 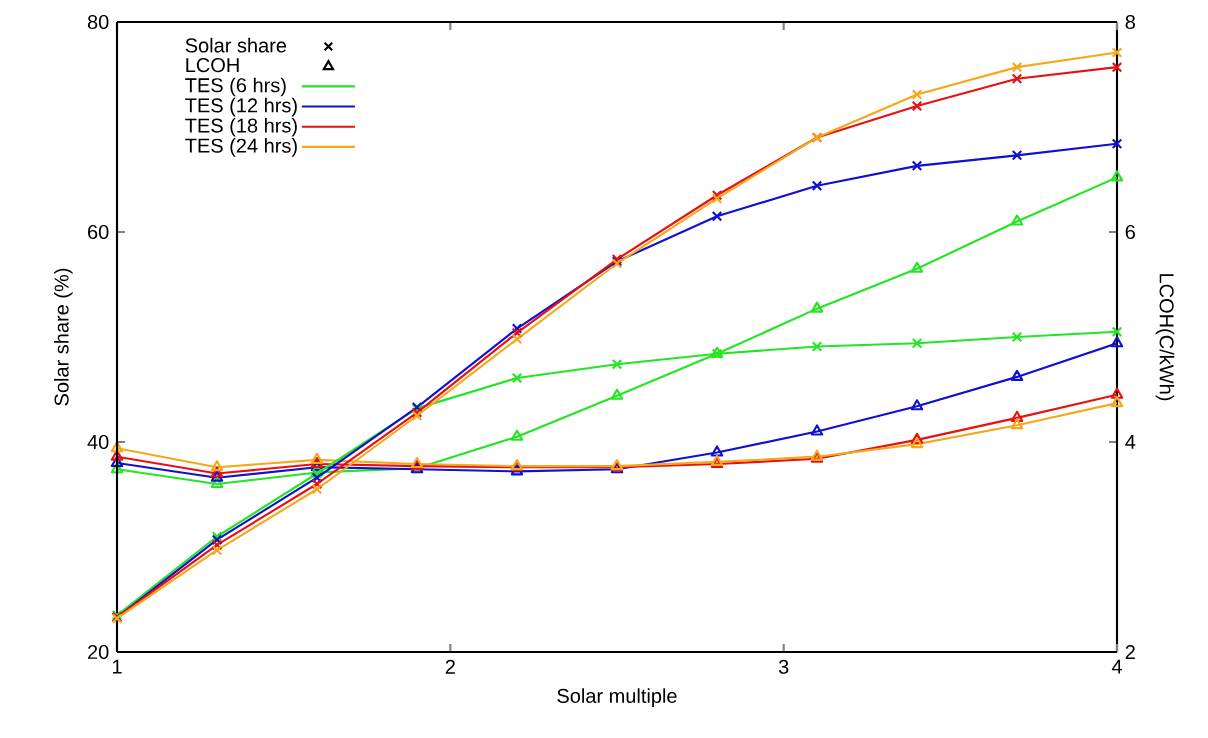 I want to click on y-tick-label: 80, so click(x=98, y=22).